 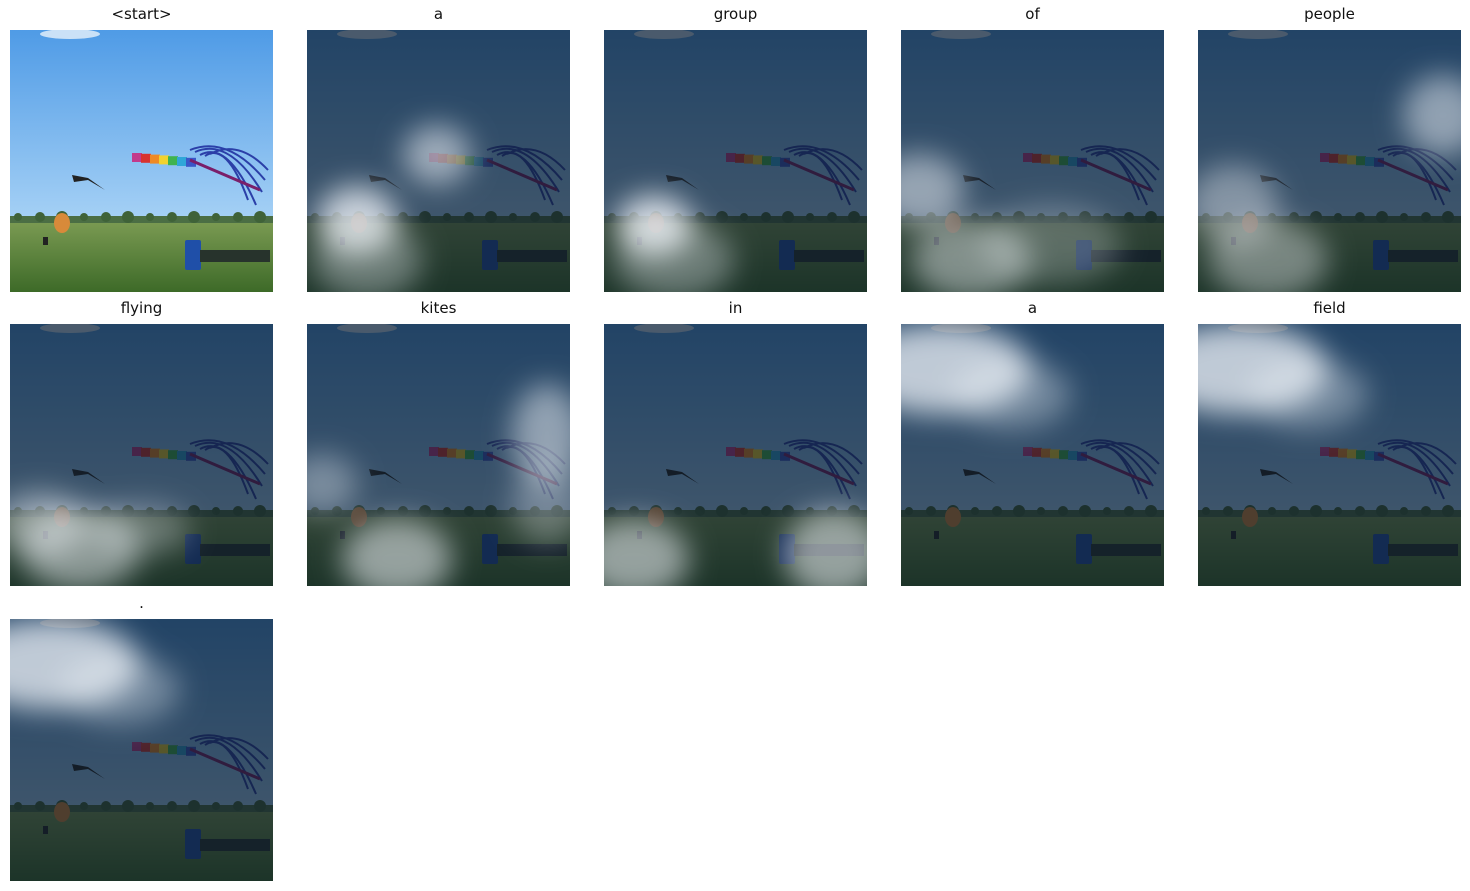 What do you see at coordinates (1329, 14) in the screenshot?
I see `panel-word-label: people` at bounding box center [1329, 14].